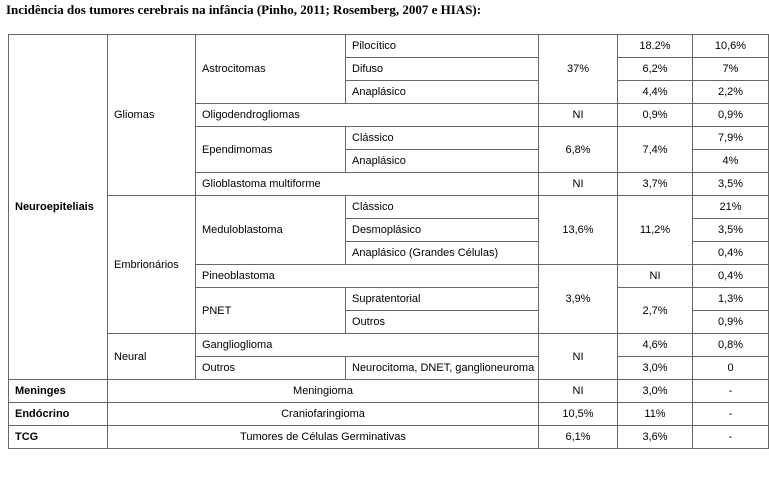 This screenshot has height=477, width=769. What do you see at coordinates (730, 345) in the screenshot?
I see `table-cell: 0,8%` at bounding box center [730, 345].